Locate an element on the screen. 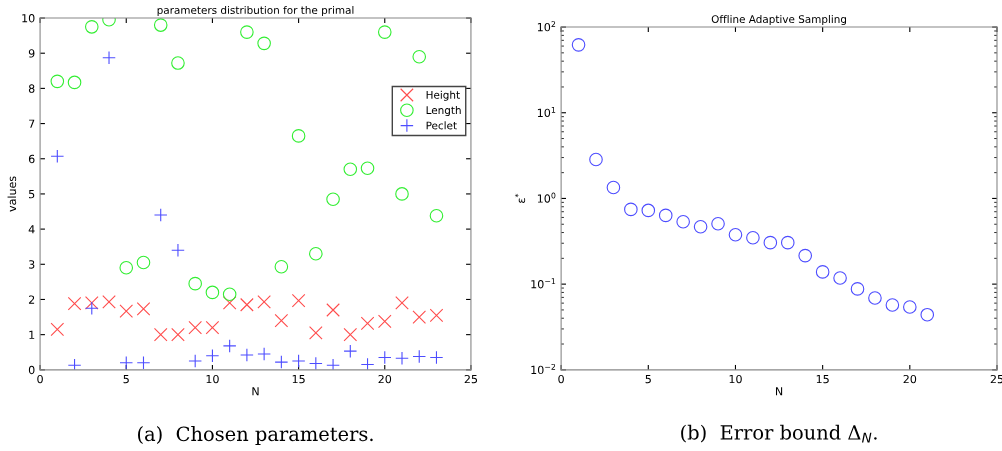 Image resolution: width=1002 pixels, height=451 pixels. y-tick-label: 10$^{−2}$ is located at coordinates (543, 369).